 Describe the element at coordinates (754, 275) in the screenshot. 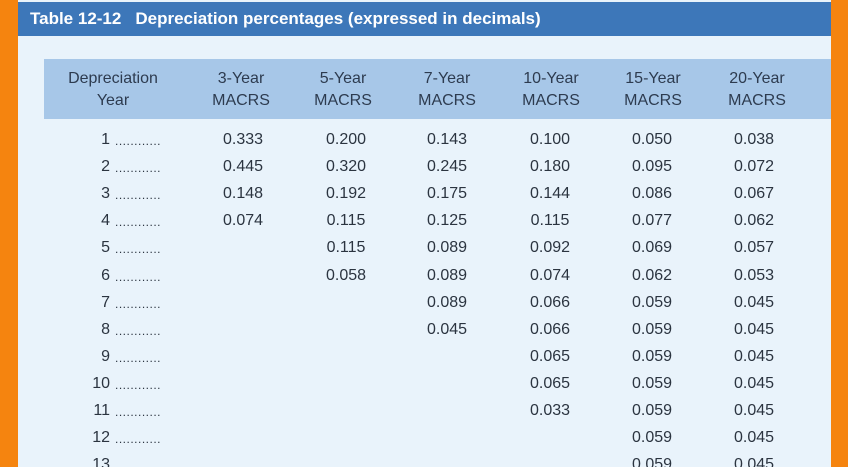

I see `table-cell: 0.053` at that location.